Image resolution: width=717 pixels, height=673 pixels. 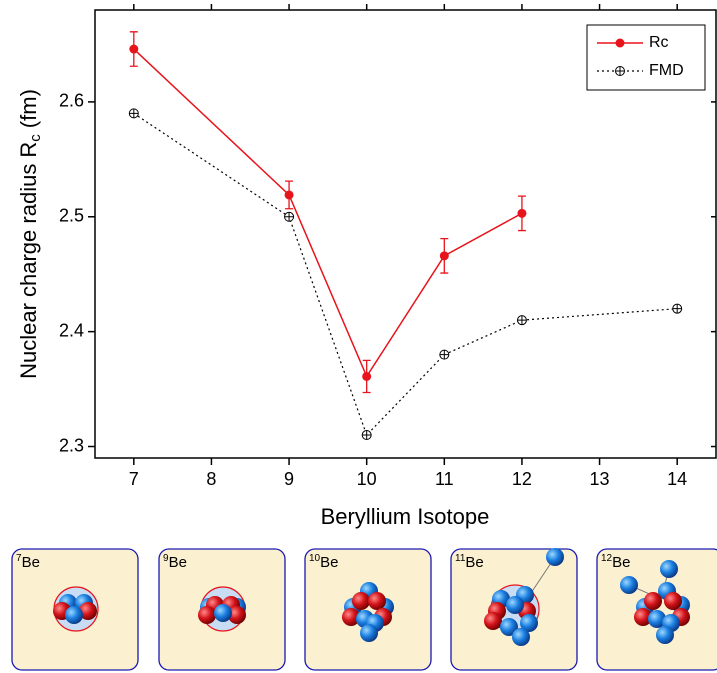 I want to click on illustration-label: 10Be, so click(x=323, y=562).